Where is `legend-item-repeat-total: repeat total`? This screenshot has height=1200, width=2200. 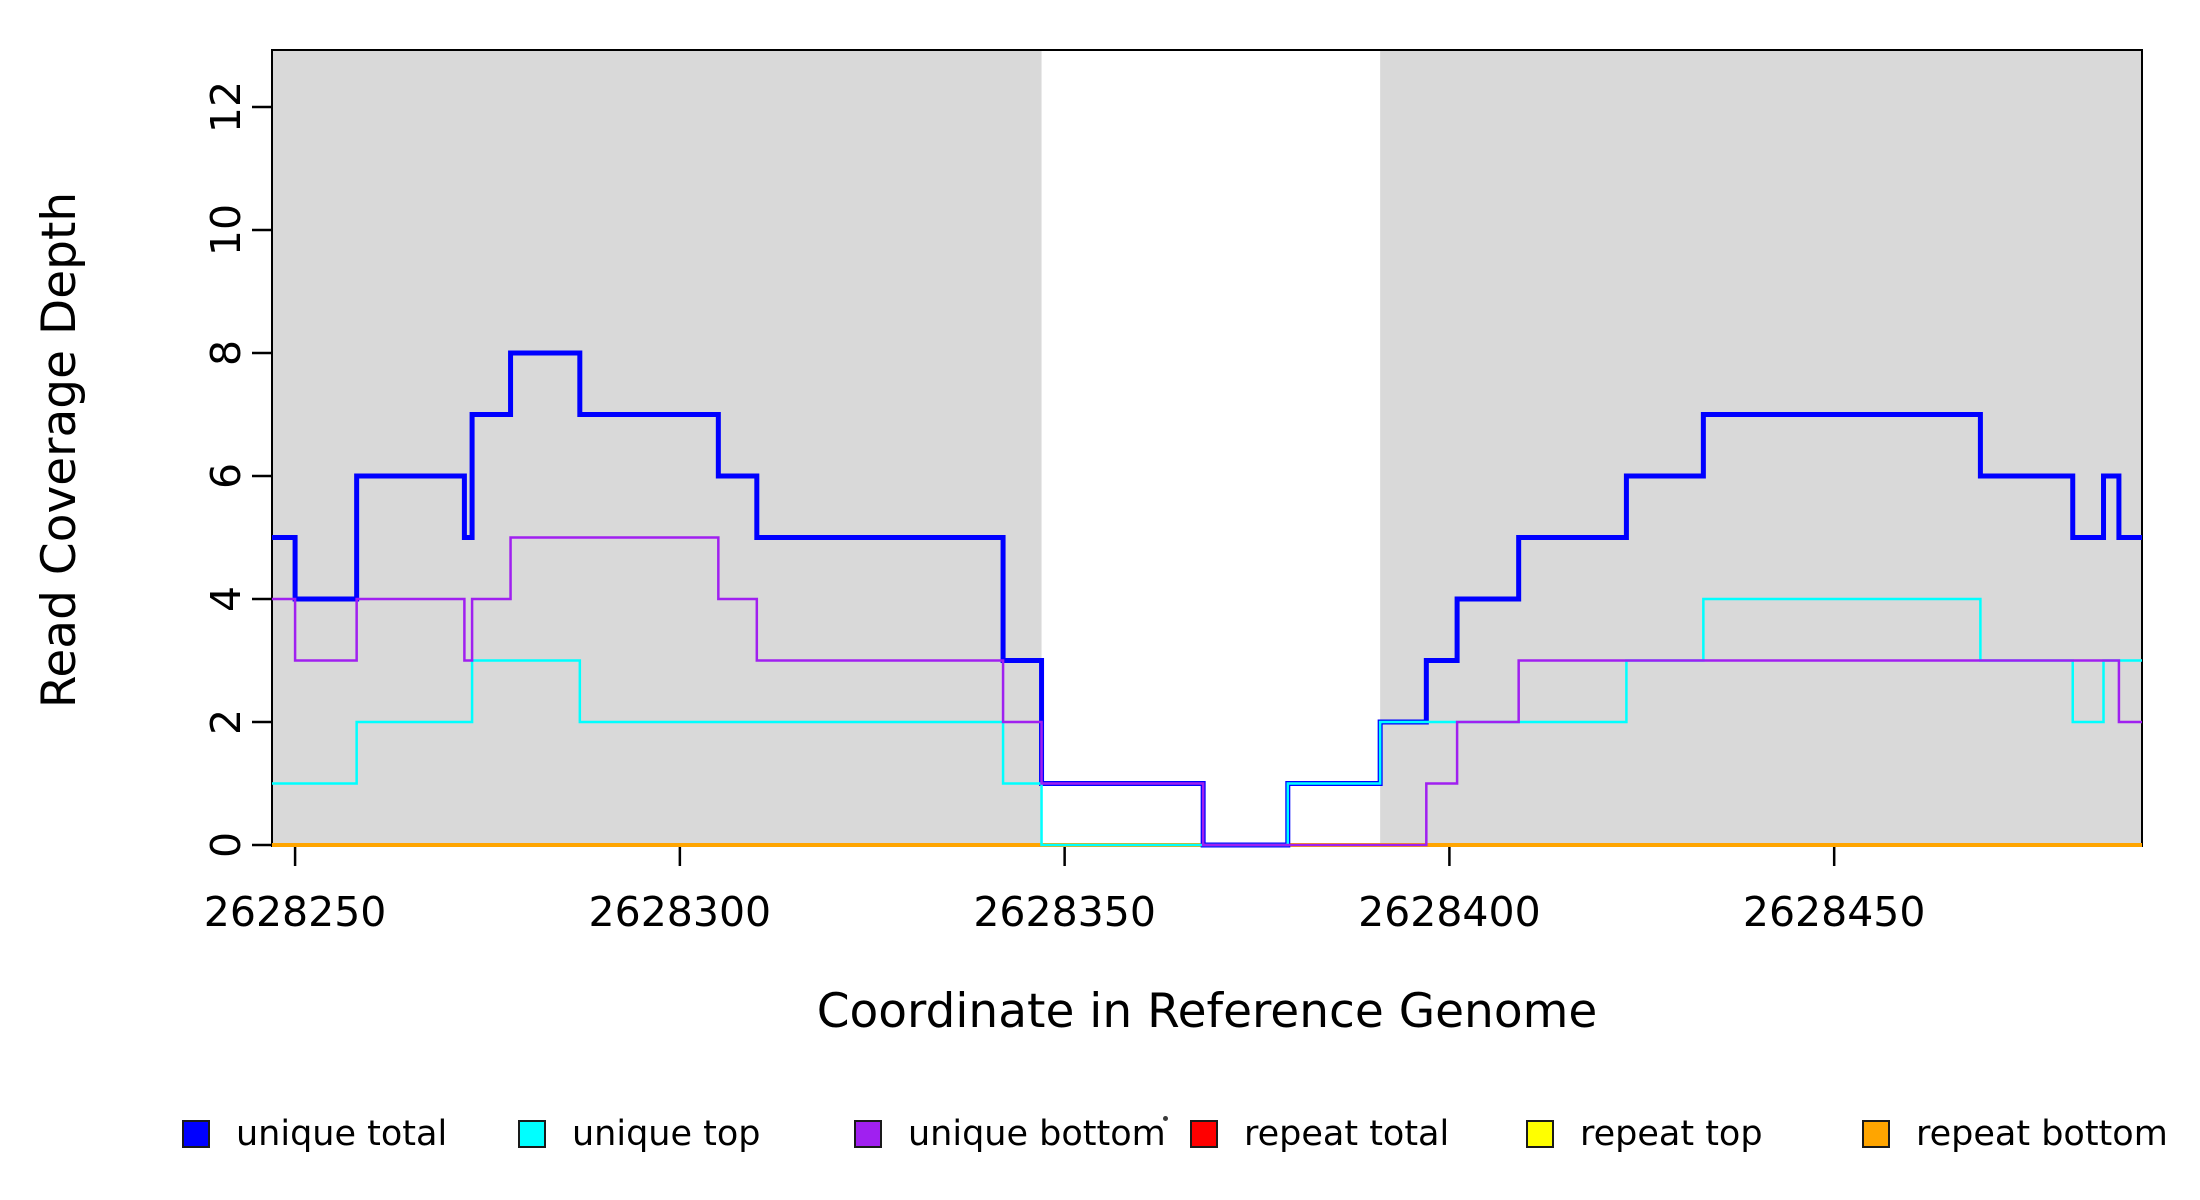
legend-item-repeat-total: repeat total is located at coordinates (1319, 1134).